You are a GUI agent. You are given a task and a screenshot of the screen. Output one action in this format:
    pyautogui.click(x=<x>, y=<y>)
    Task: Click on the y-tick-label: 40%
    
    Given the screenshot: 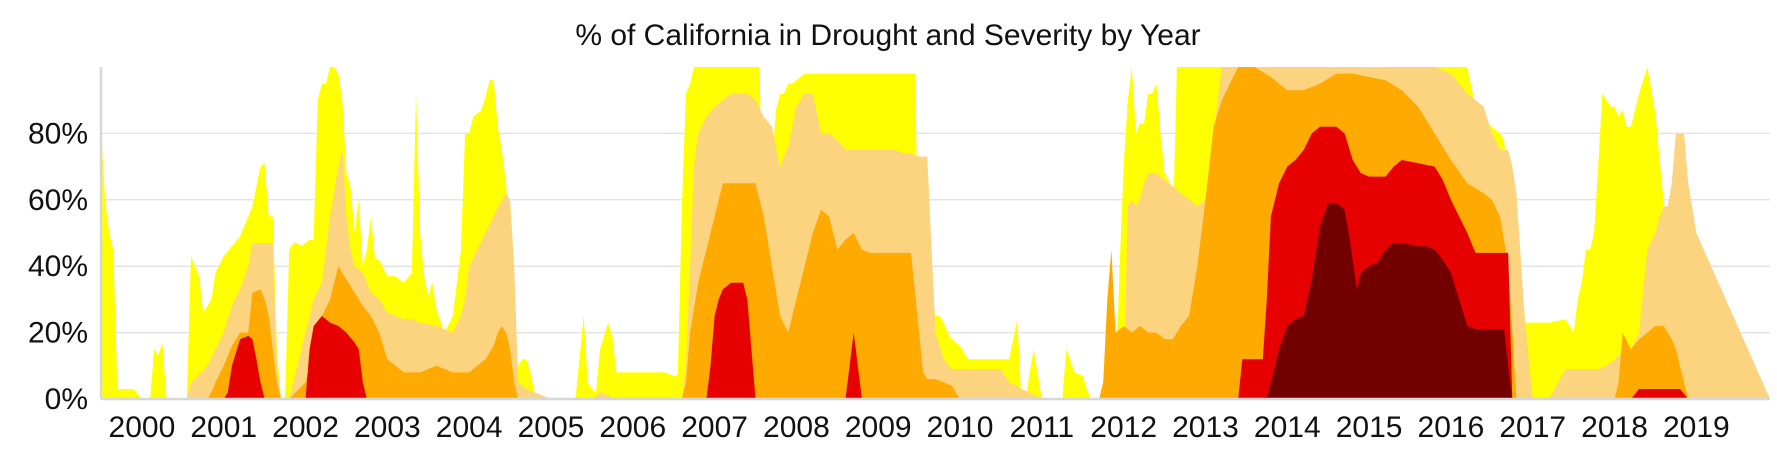 What is the action you would take?
    pyautogui.click(x=58, y=266)
    